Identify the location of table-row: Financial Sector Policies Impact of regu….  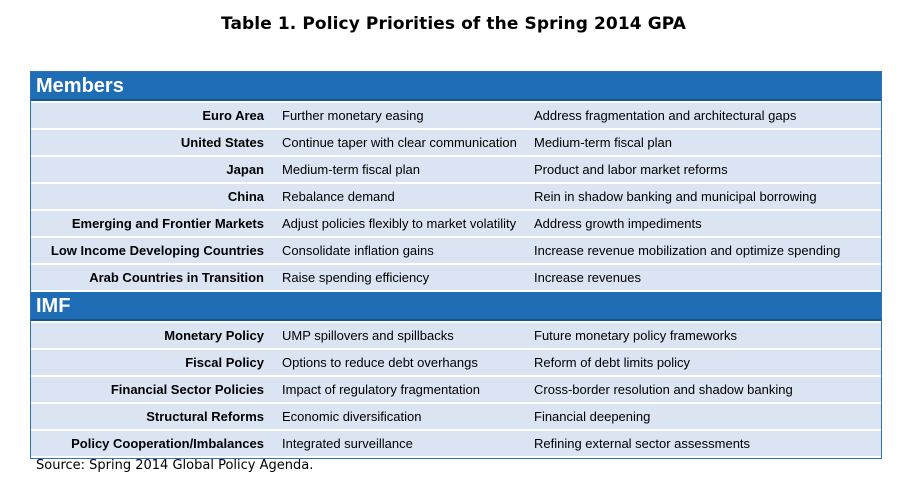
(456, 389).